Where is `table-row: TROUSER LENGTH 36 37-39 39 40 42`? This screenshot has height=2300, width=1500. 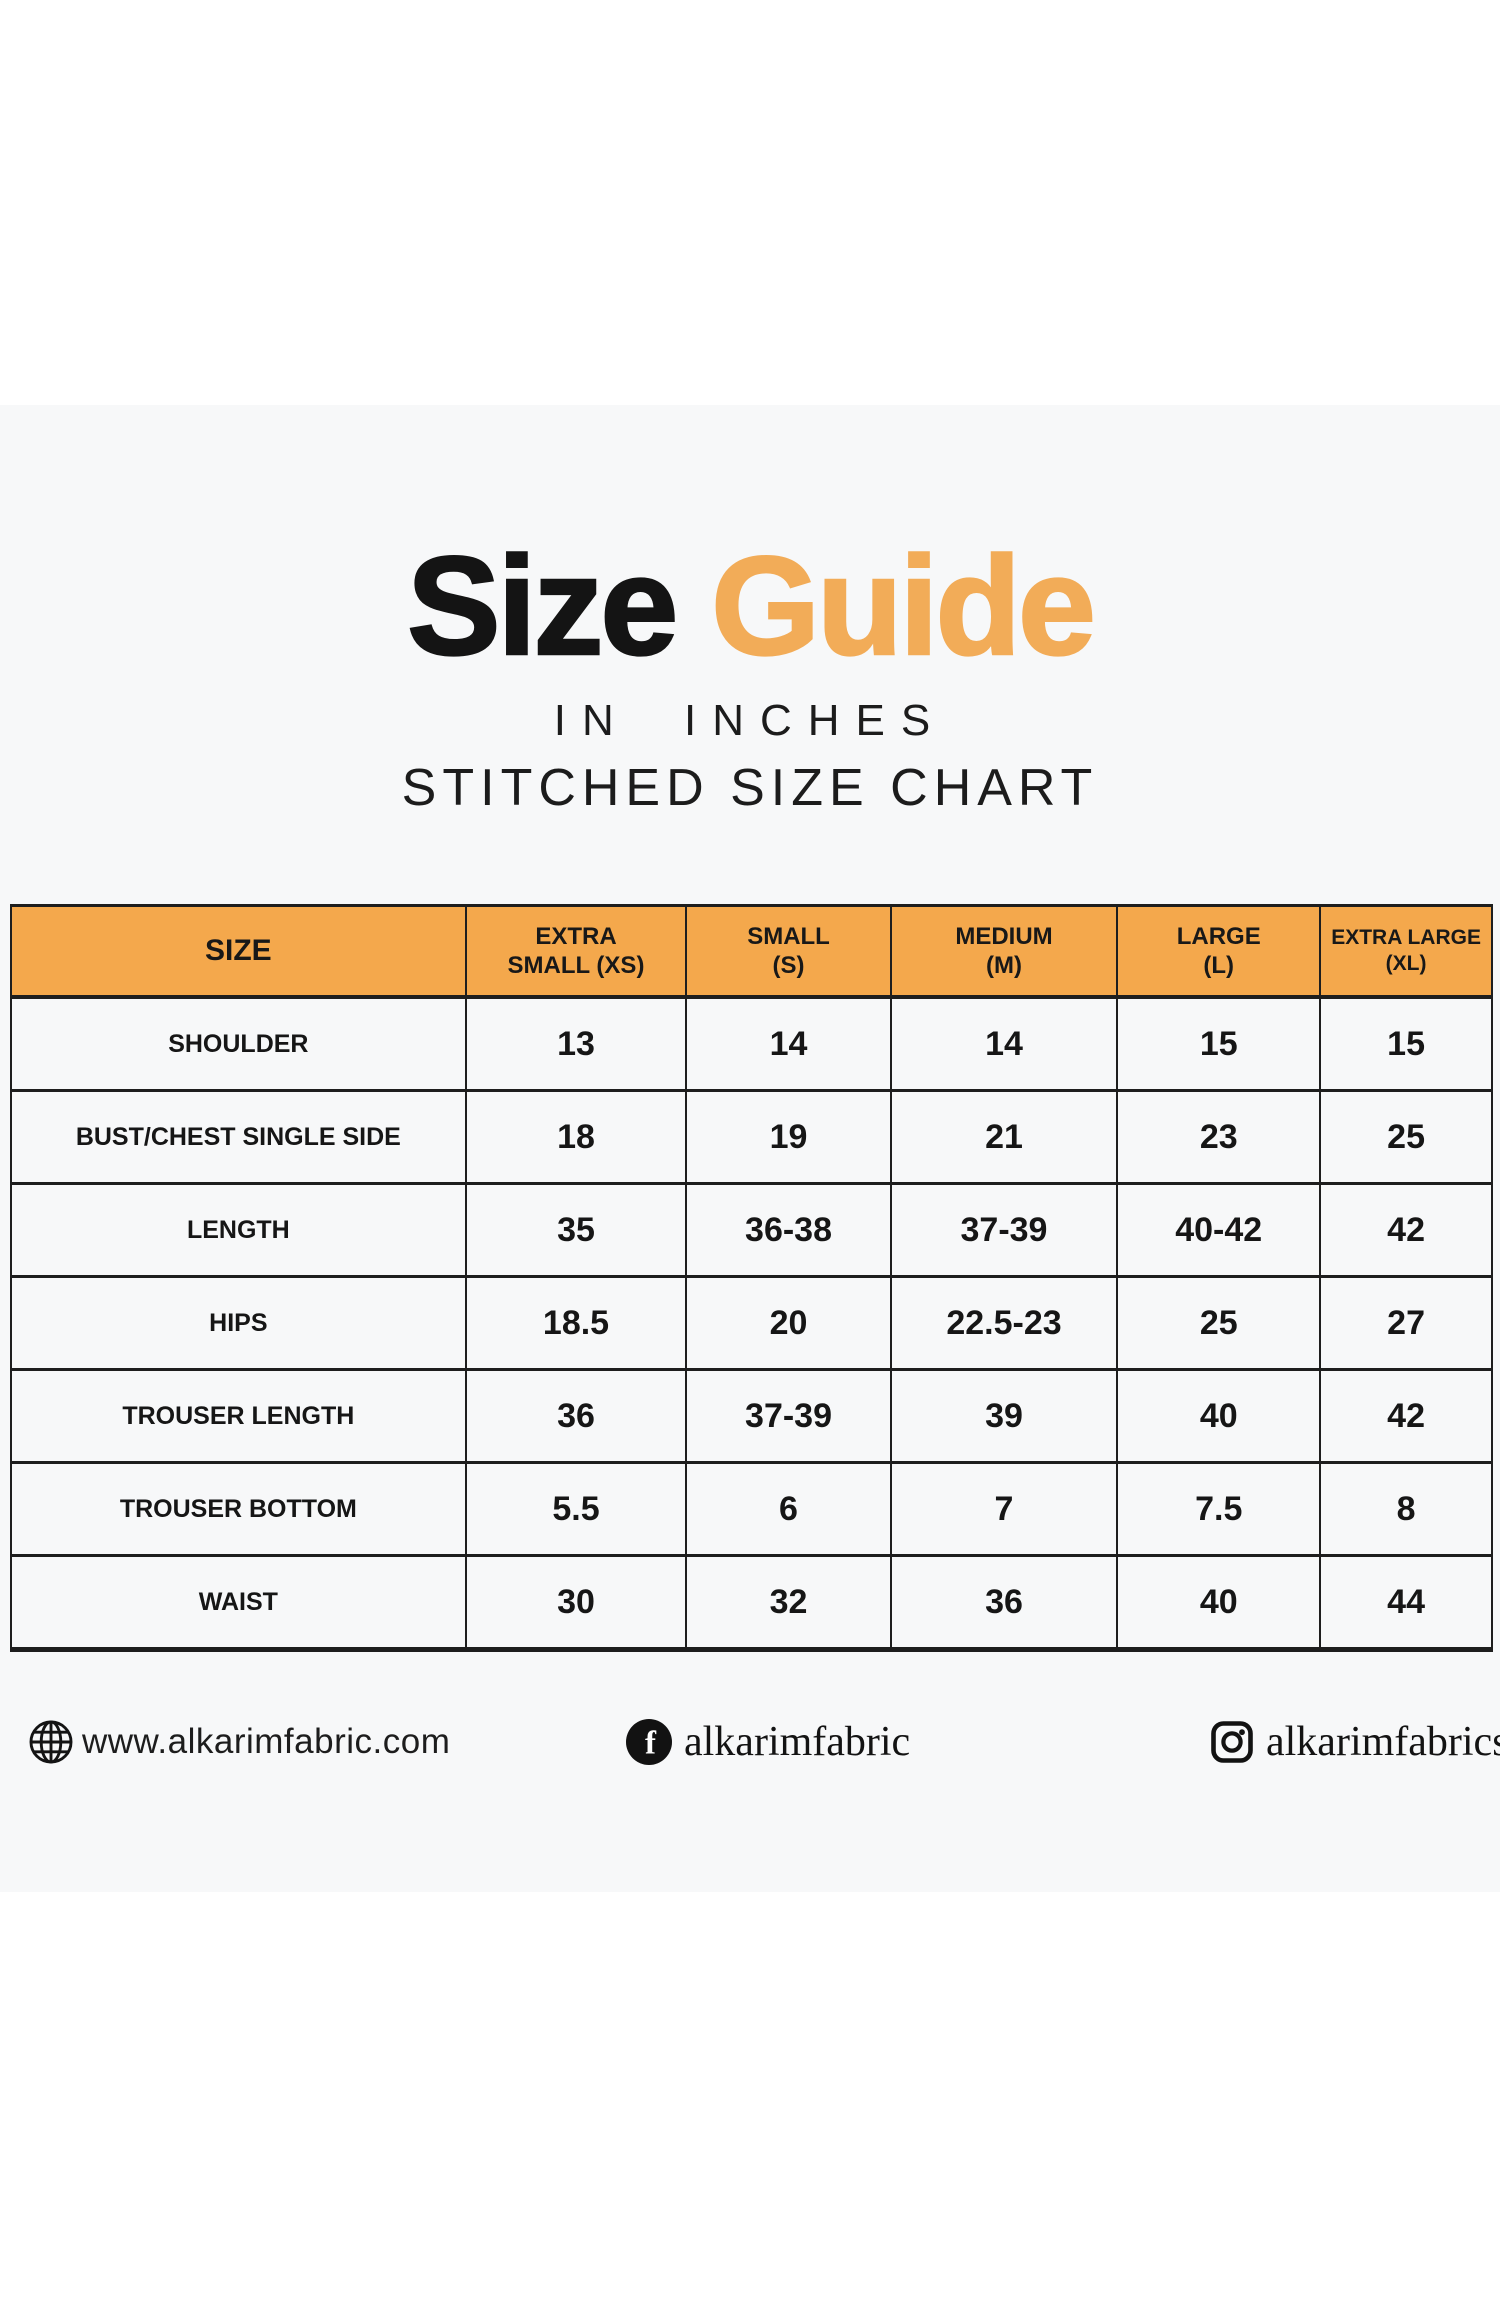
table-row: TROUSER LENGTH 36 37-39 39 40 42 is located at coordinates (751, 1416).